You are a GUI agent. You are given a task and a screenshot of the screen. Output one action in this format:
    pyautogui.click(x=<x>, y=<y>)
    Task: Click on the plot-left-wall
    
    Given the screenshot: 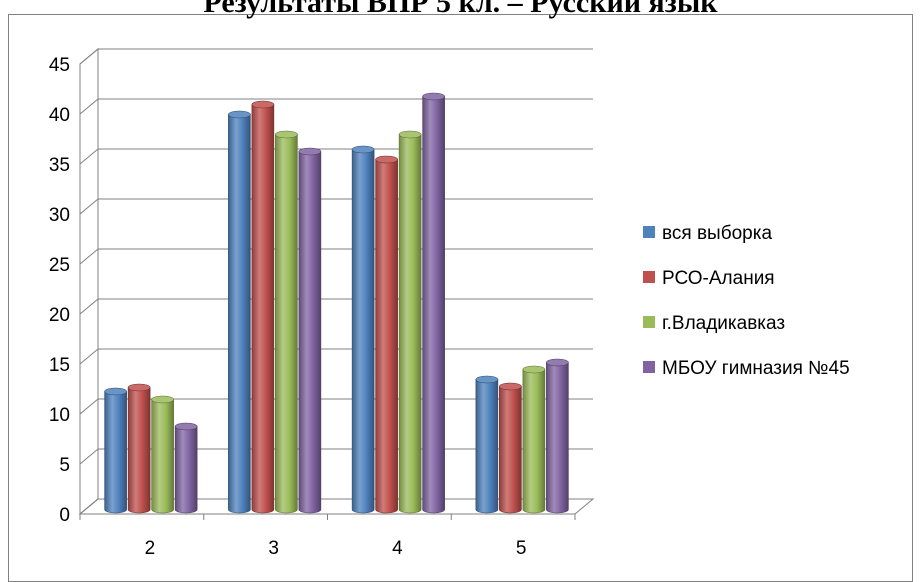 What is the action you would take?
    pyautogui.click(x=89, y=281)
    